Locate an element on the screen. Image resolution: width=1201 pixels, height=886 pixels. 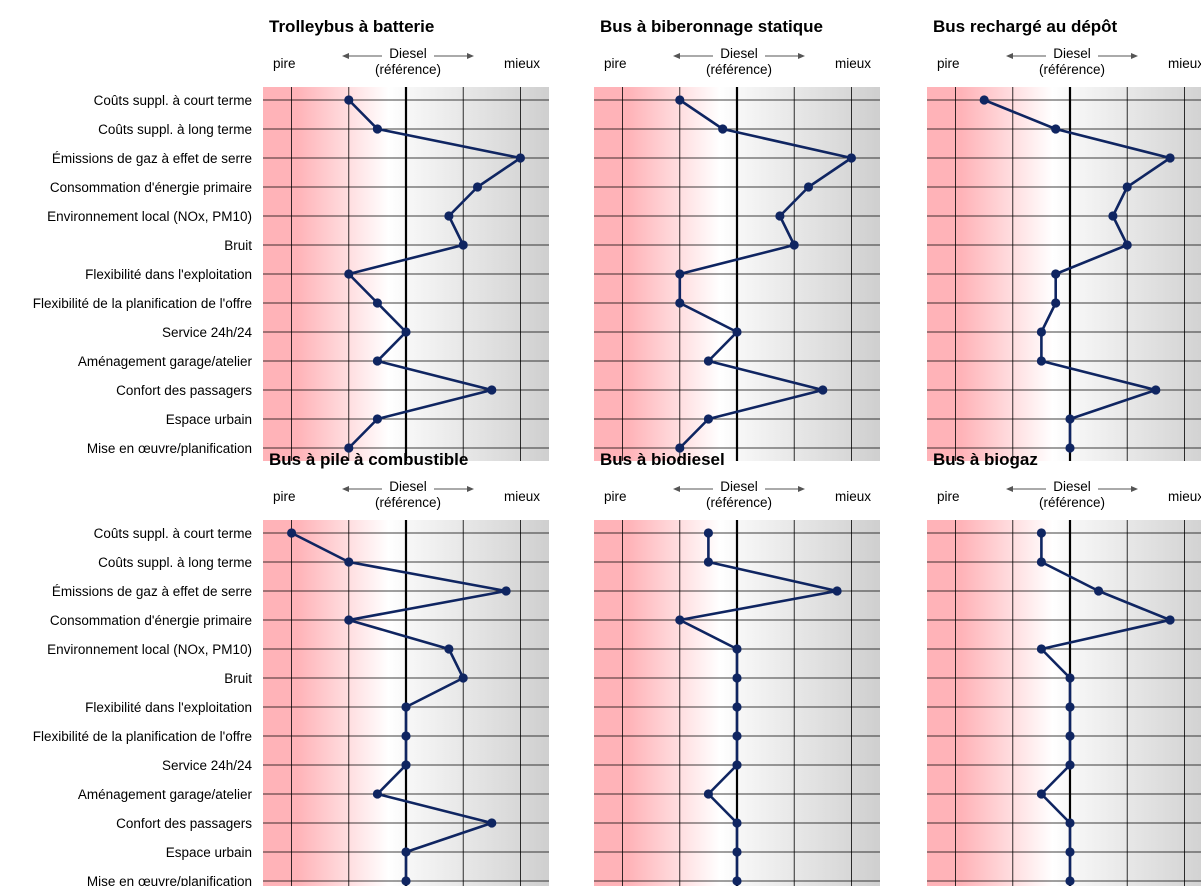
worse-label: pire is located at coordinates (615, 63).